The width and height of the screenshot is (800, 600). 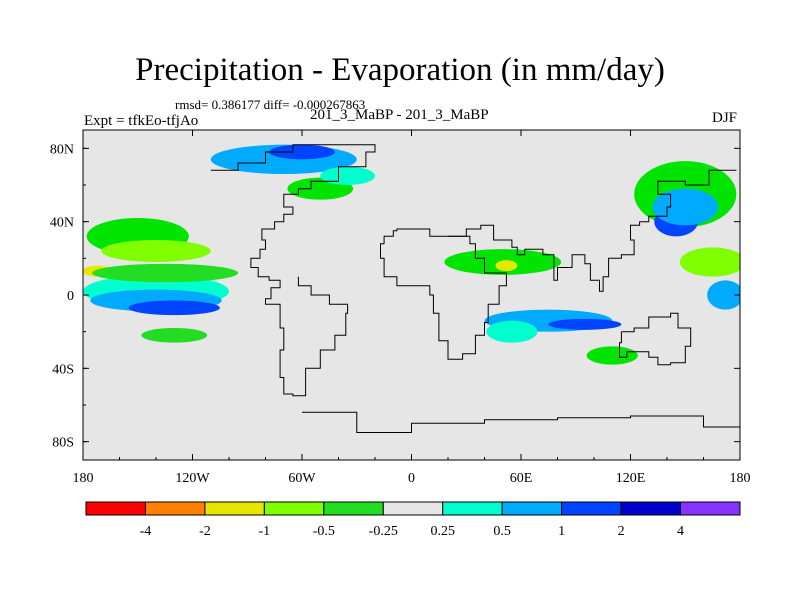 What do you see at coordinates (174, 308) in the screenshot?
I see `field-trop-pacific-blue` at bounding box center [174, 308].